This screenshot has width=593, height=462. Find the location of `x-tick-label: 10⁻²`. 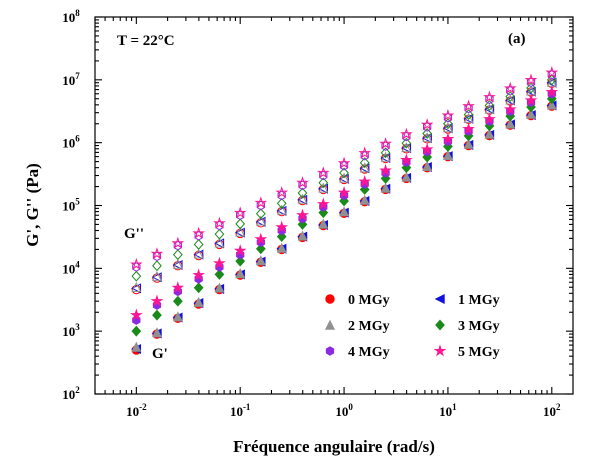

x-tick-label: 10⁻² is located at coordinates (136, 410).